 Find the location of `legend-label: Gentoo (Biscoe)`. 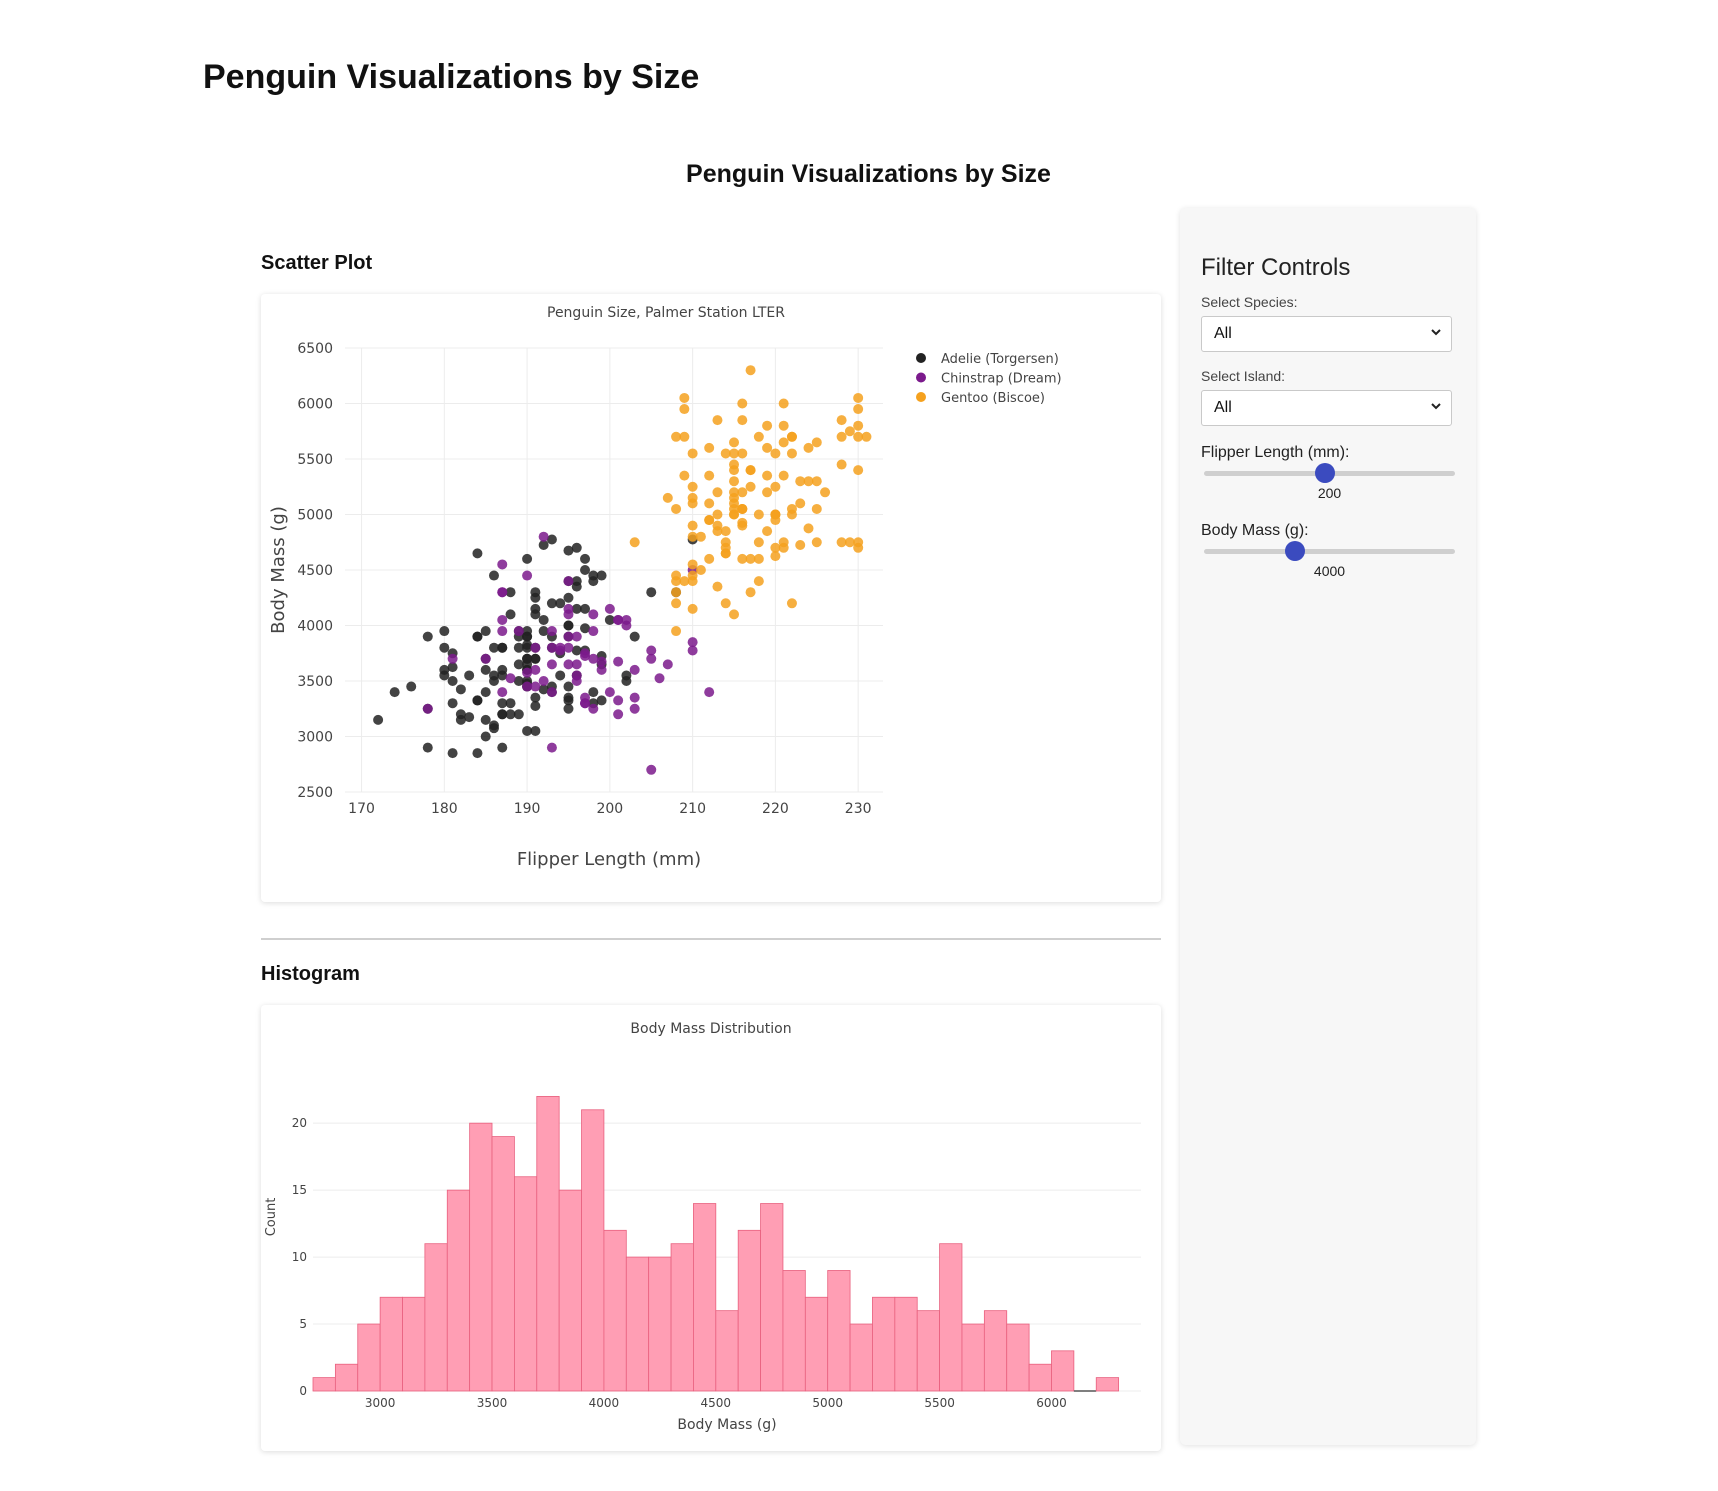

legend-label: Gentoo (Biscoe) is located at coordinates (993, 398).